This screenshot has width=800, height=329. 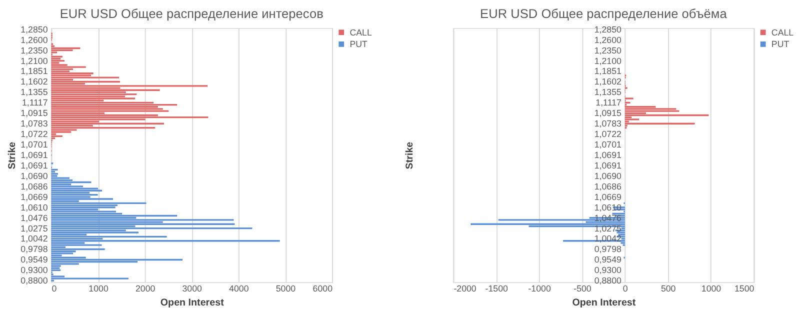 I want to click on x-tick-label: -500, so click(x=583, y=288).